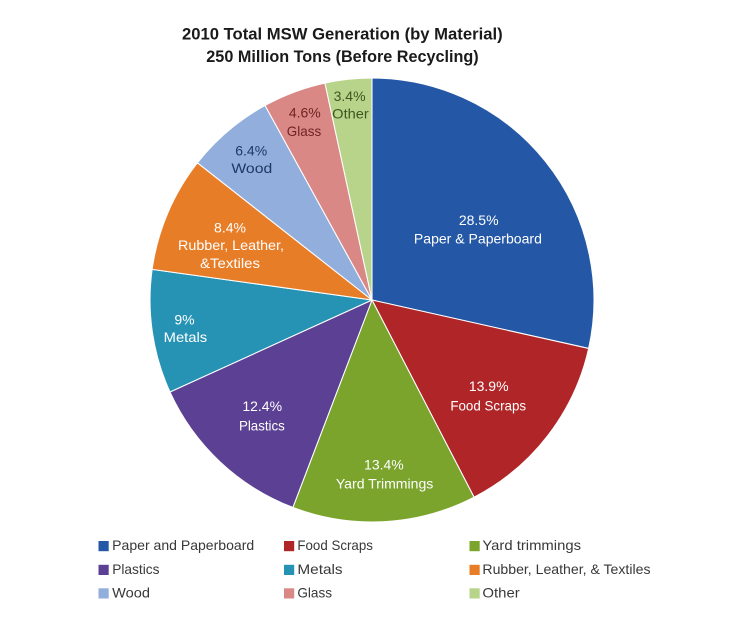 The width and height of the screenshot is (750, 625). What do you see at coordinates (262, 406) in the screenshot?
I see `svg-text: 12.4%` at bounding box center [262, 406].